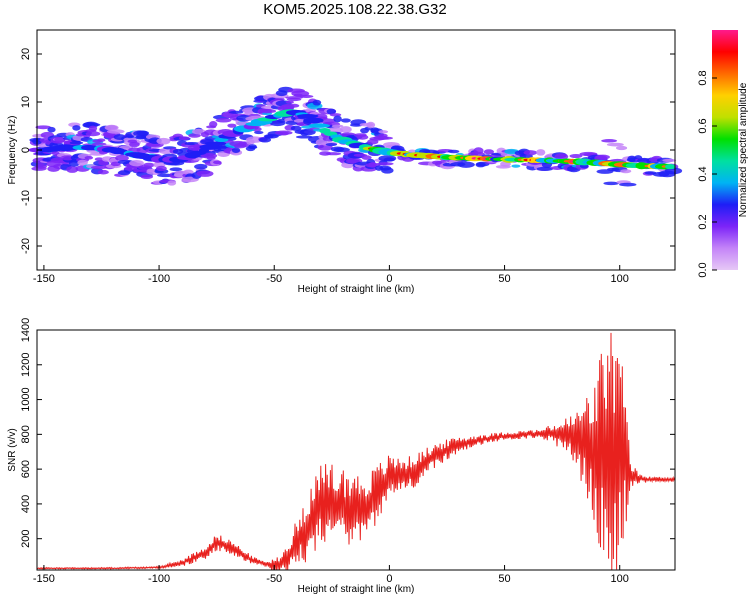 This screenshot has width=750, height=600. What do you see at coordinates (26, 504) in the screenshot?
I see `y-tick-label: 400` at bounding box center [26, 504].